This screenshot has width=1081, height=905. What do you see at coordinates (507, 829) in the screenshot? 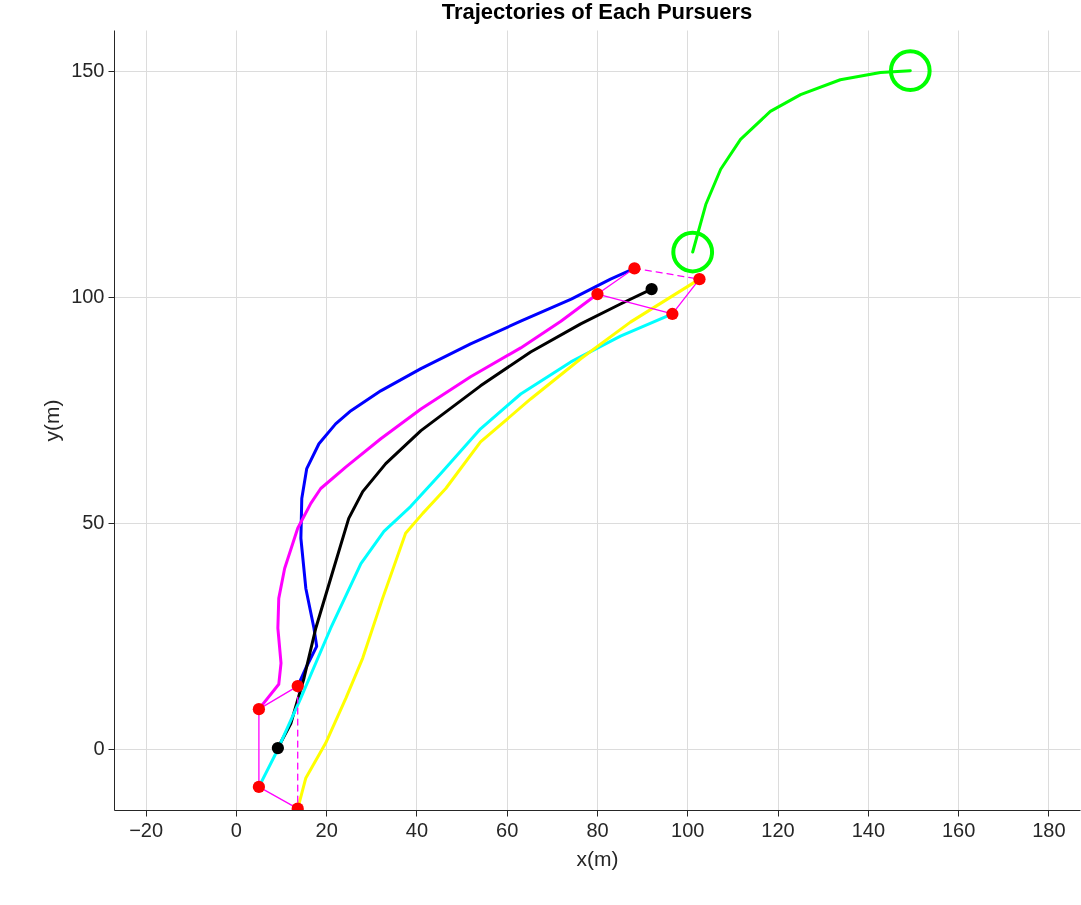
I see `x-tick-label: 60` at bounding box center [507, 829].